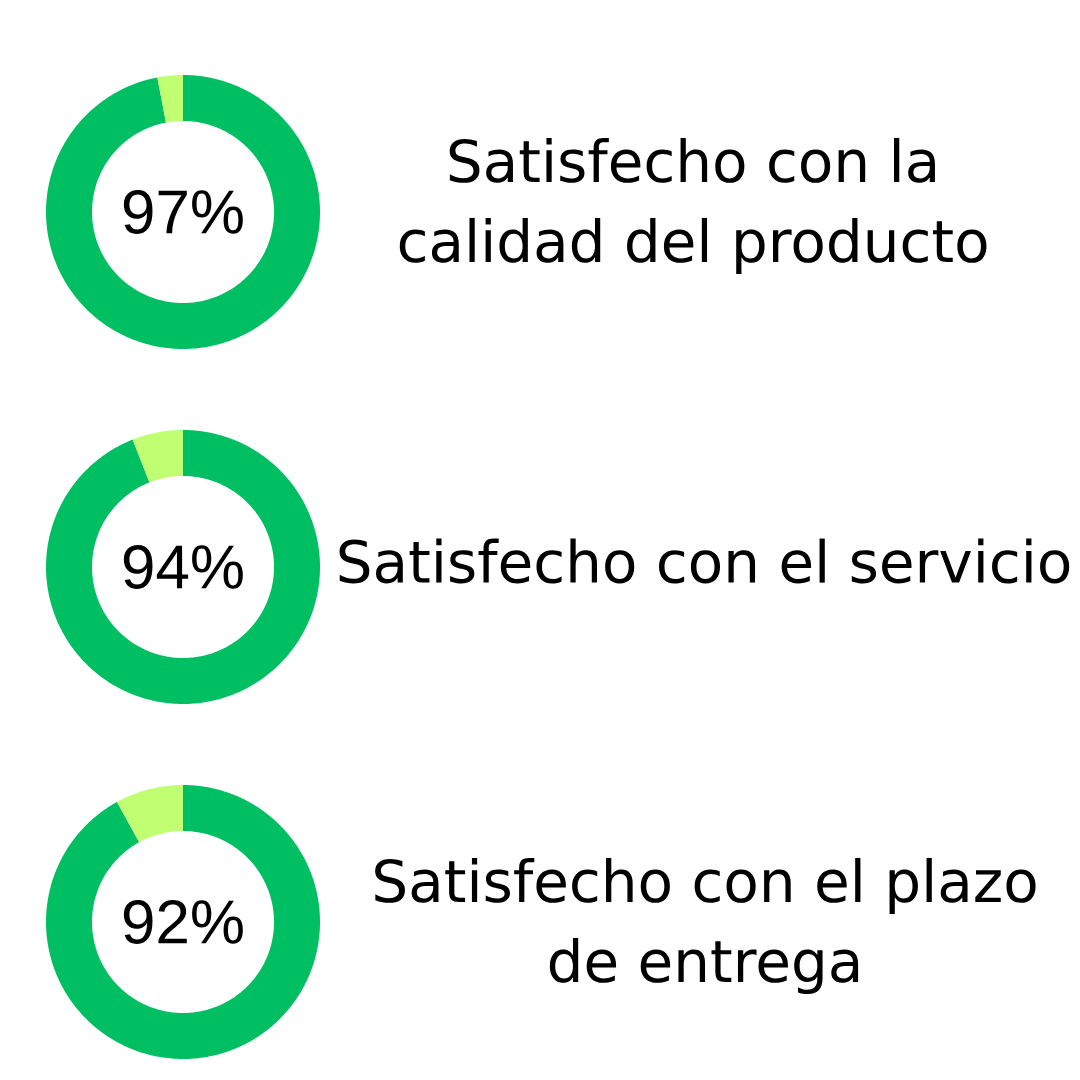 This screenshot has height=1080, width=1080. Describe the element at coordinates (183, 212) in the screenshot. I see `data-label: 97%` at that location.